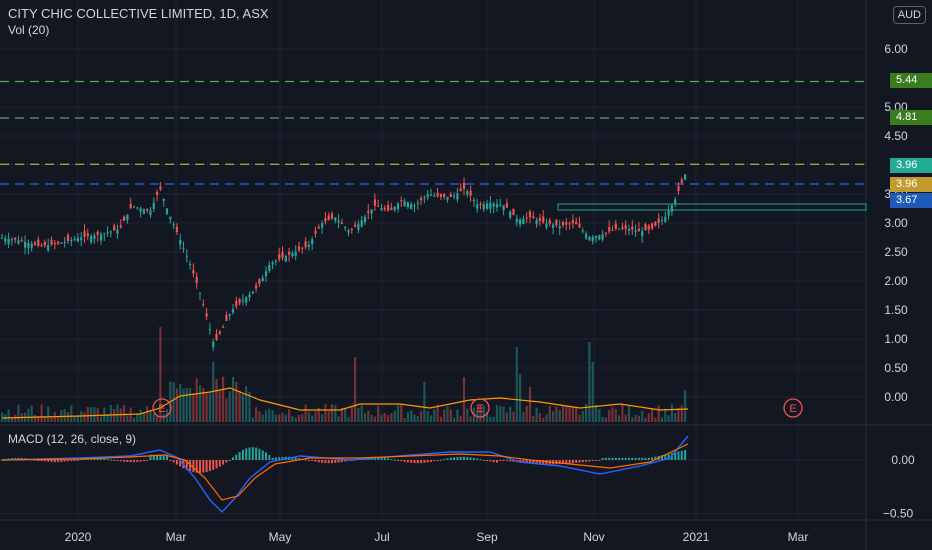 The image size is (932, 550). I want to click on time-axis-tick: Sep, so click(487, 537).